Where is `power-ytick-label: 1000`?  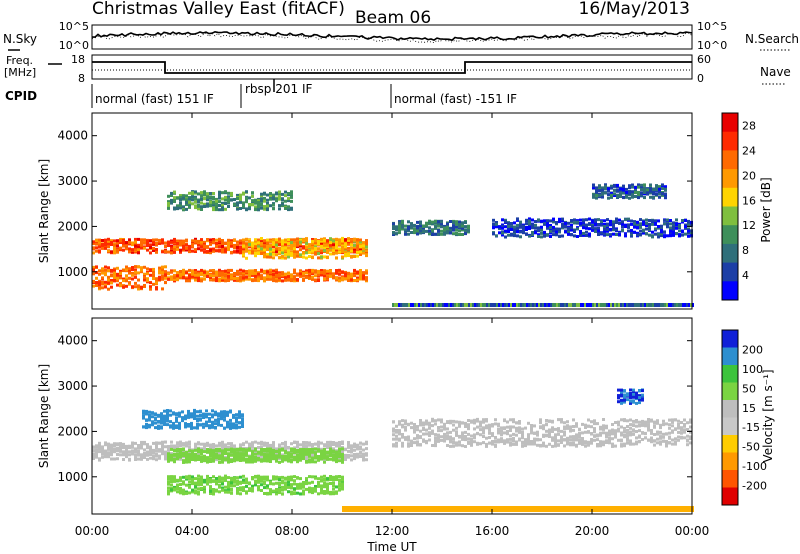
power-ytick-label: 1000 is located at coordinates (72, 272).